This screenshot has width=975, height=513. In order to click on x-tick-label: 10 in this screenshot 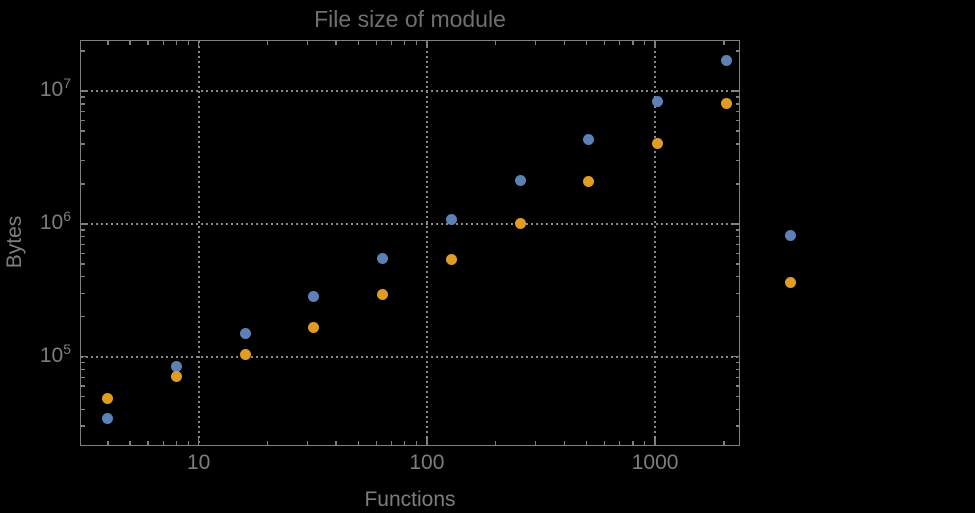, I will do `click(199, 462)`.